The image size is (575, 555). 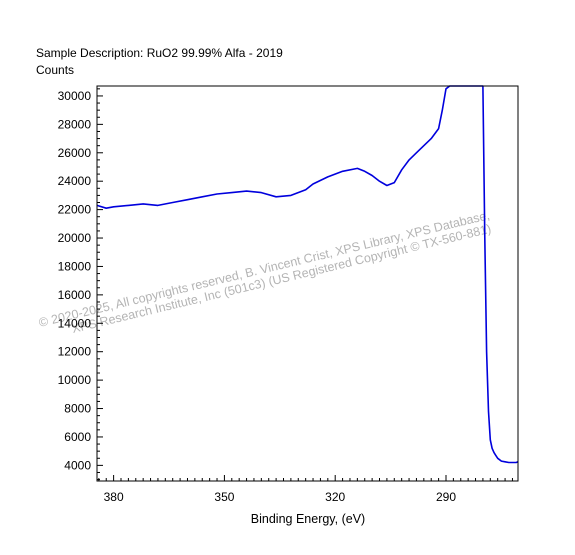 What do you see at coordinates (75, 210) in the screenshot?
I see `y-tick-label: 22000` at bounding box center [75, 210].